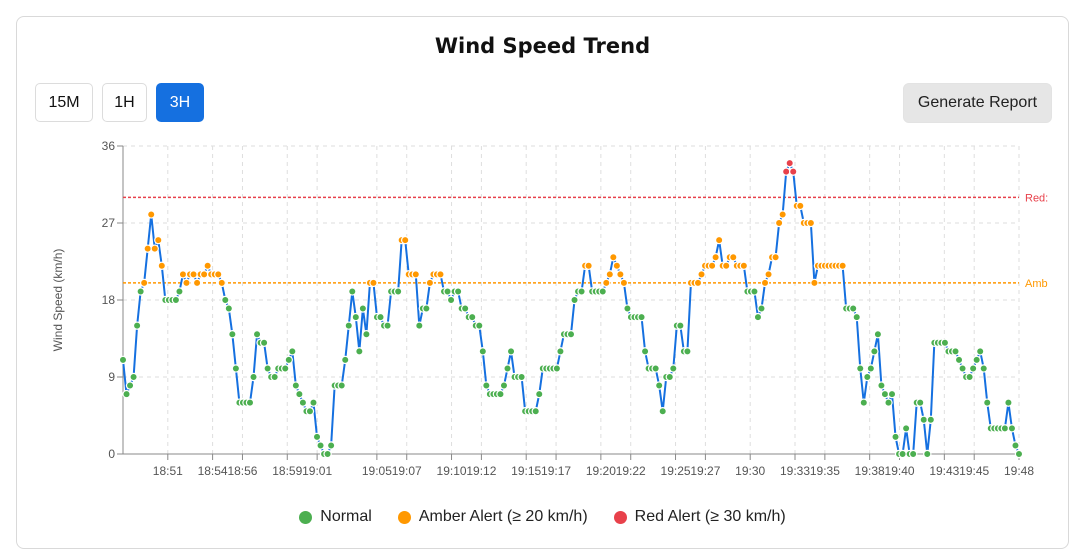 Image resolution: width=1085 pixels, height=558 pixels. I want to click on x-tick-label: 19:22, so click(631, 471).